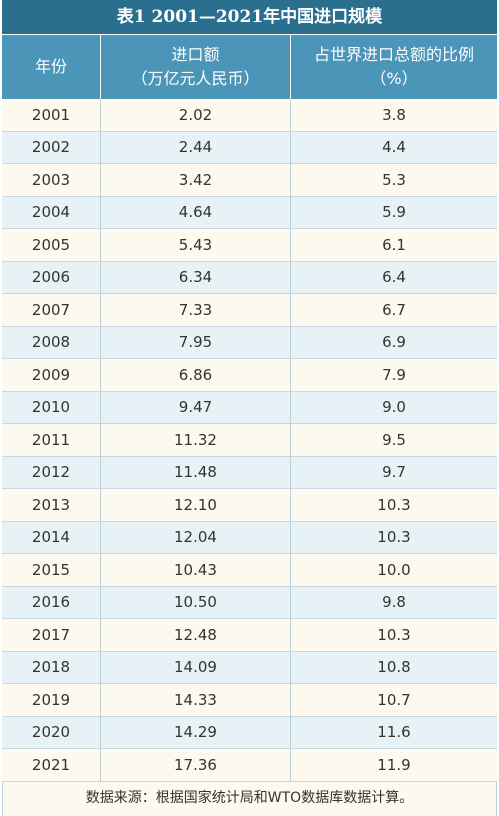  Describe the element at coordinates (51, 277) in the screenshot. I see `year-cell: 2006` at that location.